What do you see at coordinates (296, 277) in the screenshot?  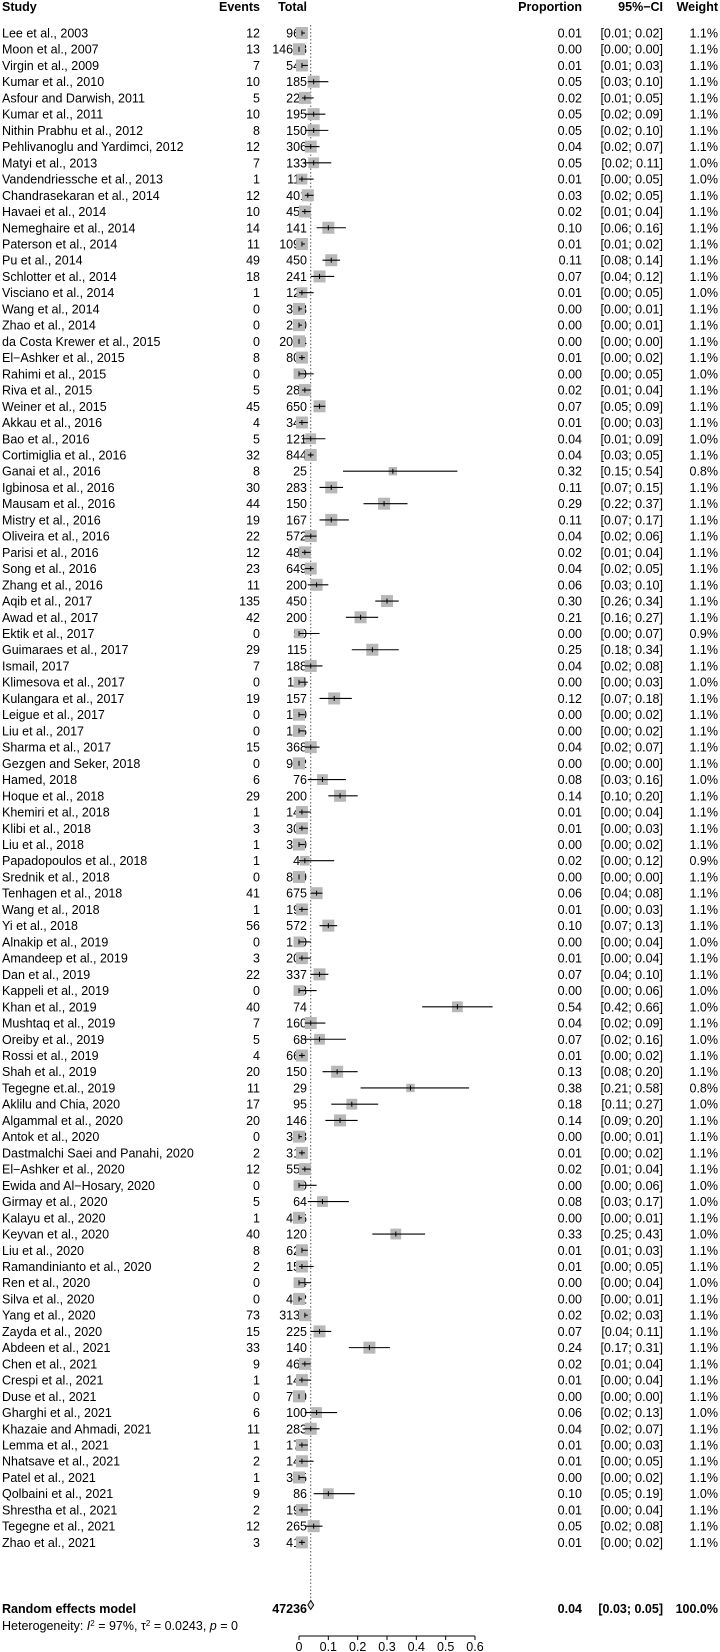 I see `total-value: 241` at bounding box center [296, 277].